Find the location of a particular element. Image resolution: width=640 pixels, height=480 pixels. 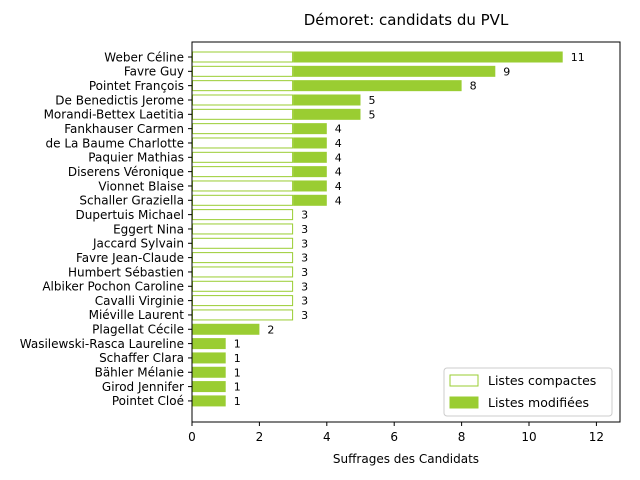

legend-swatch-modifiees is located at coordinates (464, 402).